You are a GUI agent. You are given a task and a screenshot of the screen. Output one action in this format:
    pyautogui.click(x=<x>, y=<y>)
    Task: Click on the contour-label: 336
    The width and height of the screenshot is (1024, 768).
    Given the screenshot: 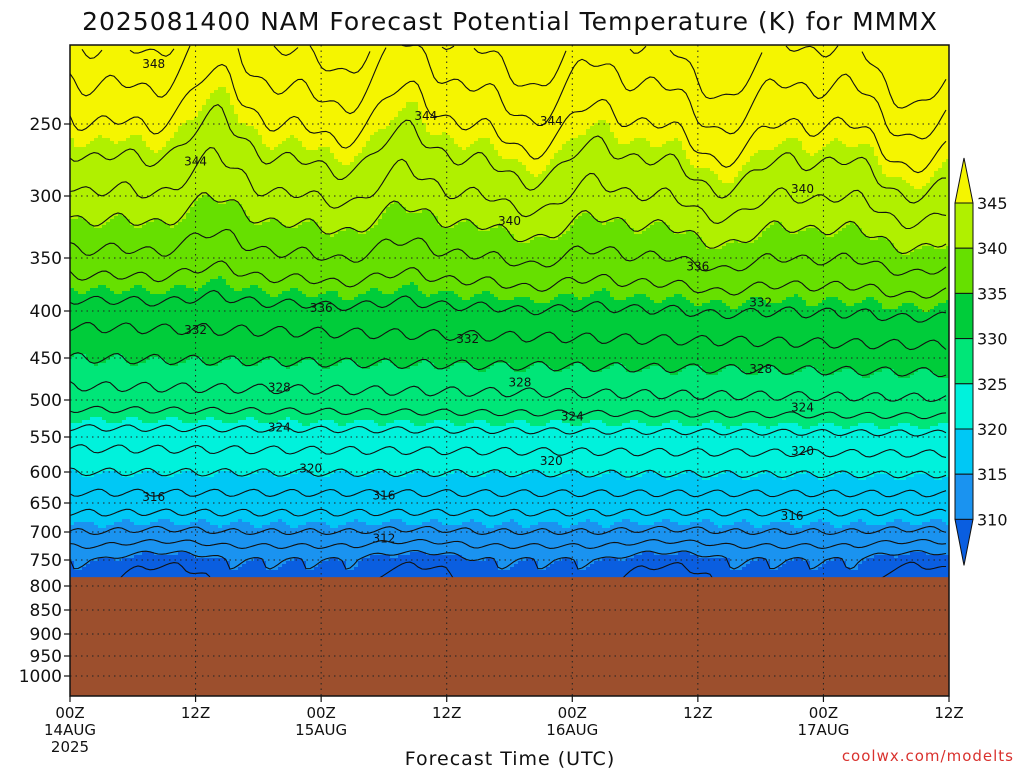 What is the action you would take?
    pyautogui.click(x=321, y=308)
    